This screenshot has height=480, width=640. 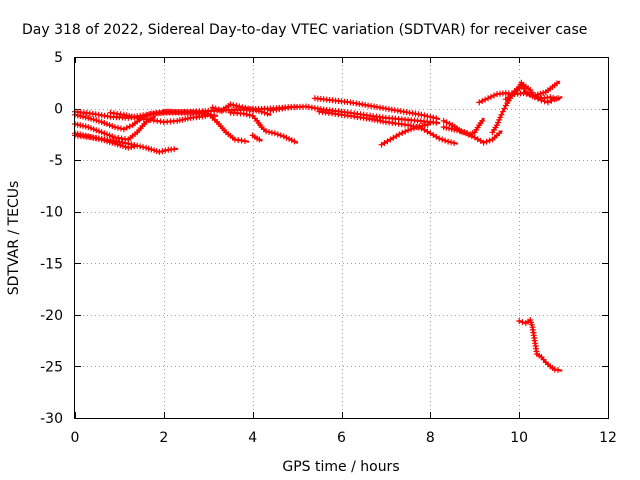 I want to click on x-tick-label: 0, so click(x=75, y=438).